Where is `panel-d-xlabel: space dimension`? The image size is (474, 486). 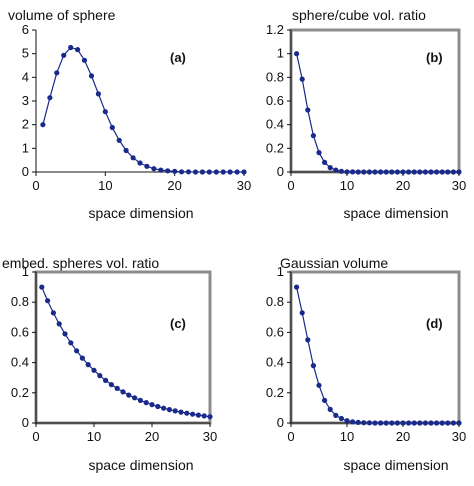 panel-d-xlabel: space dimension is located at coordinates (395, 465).